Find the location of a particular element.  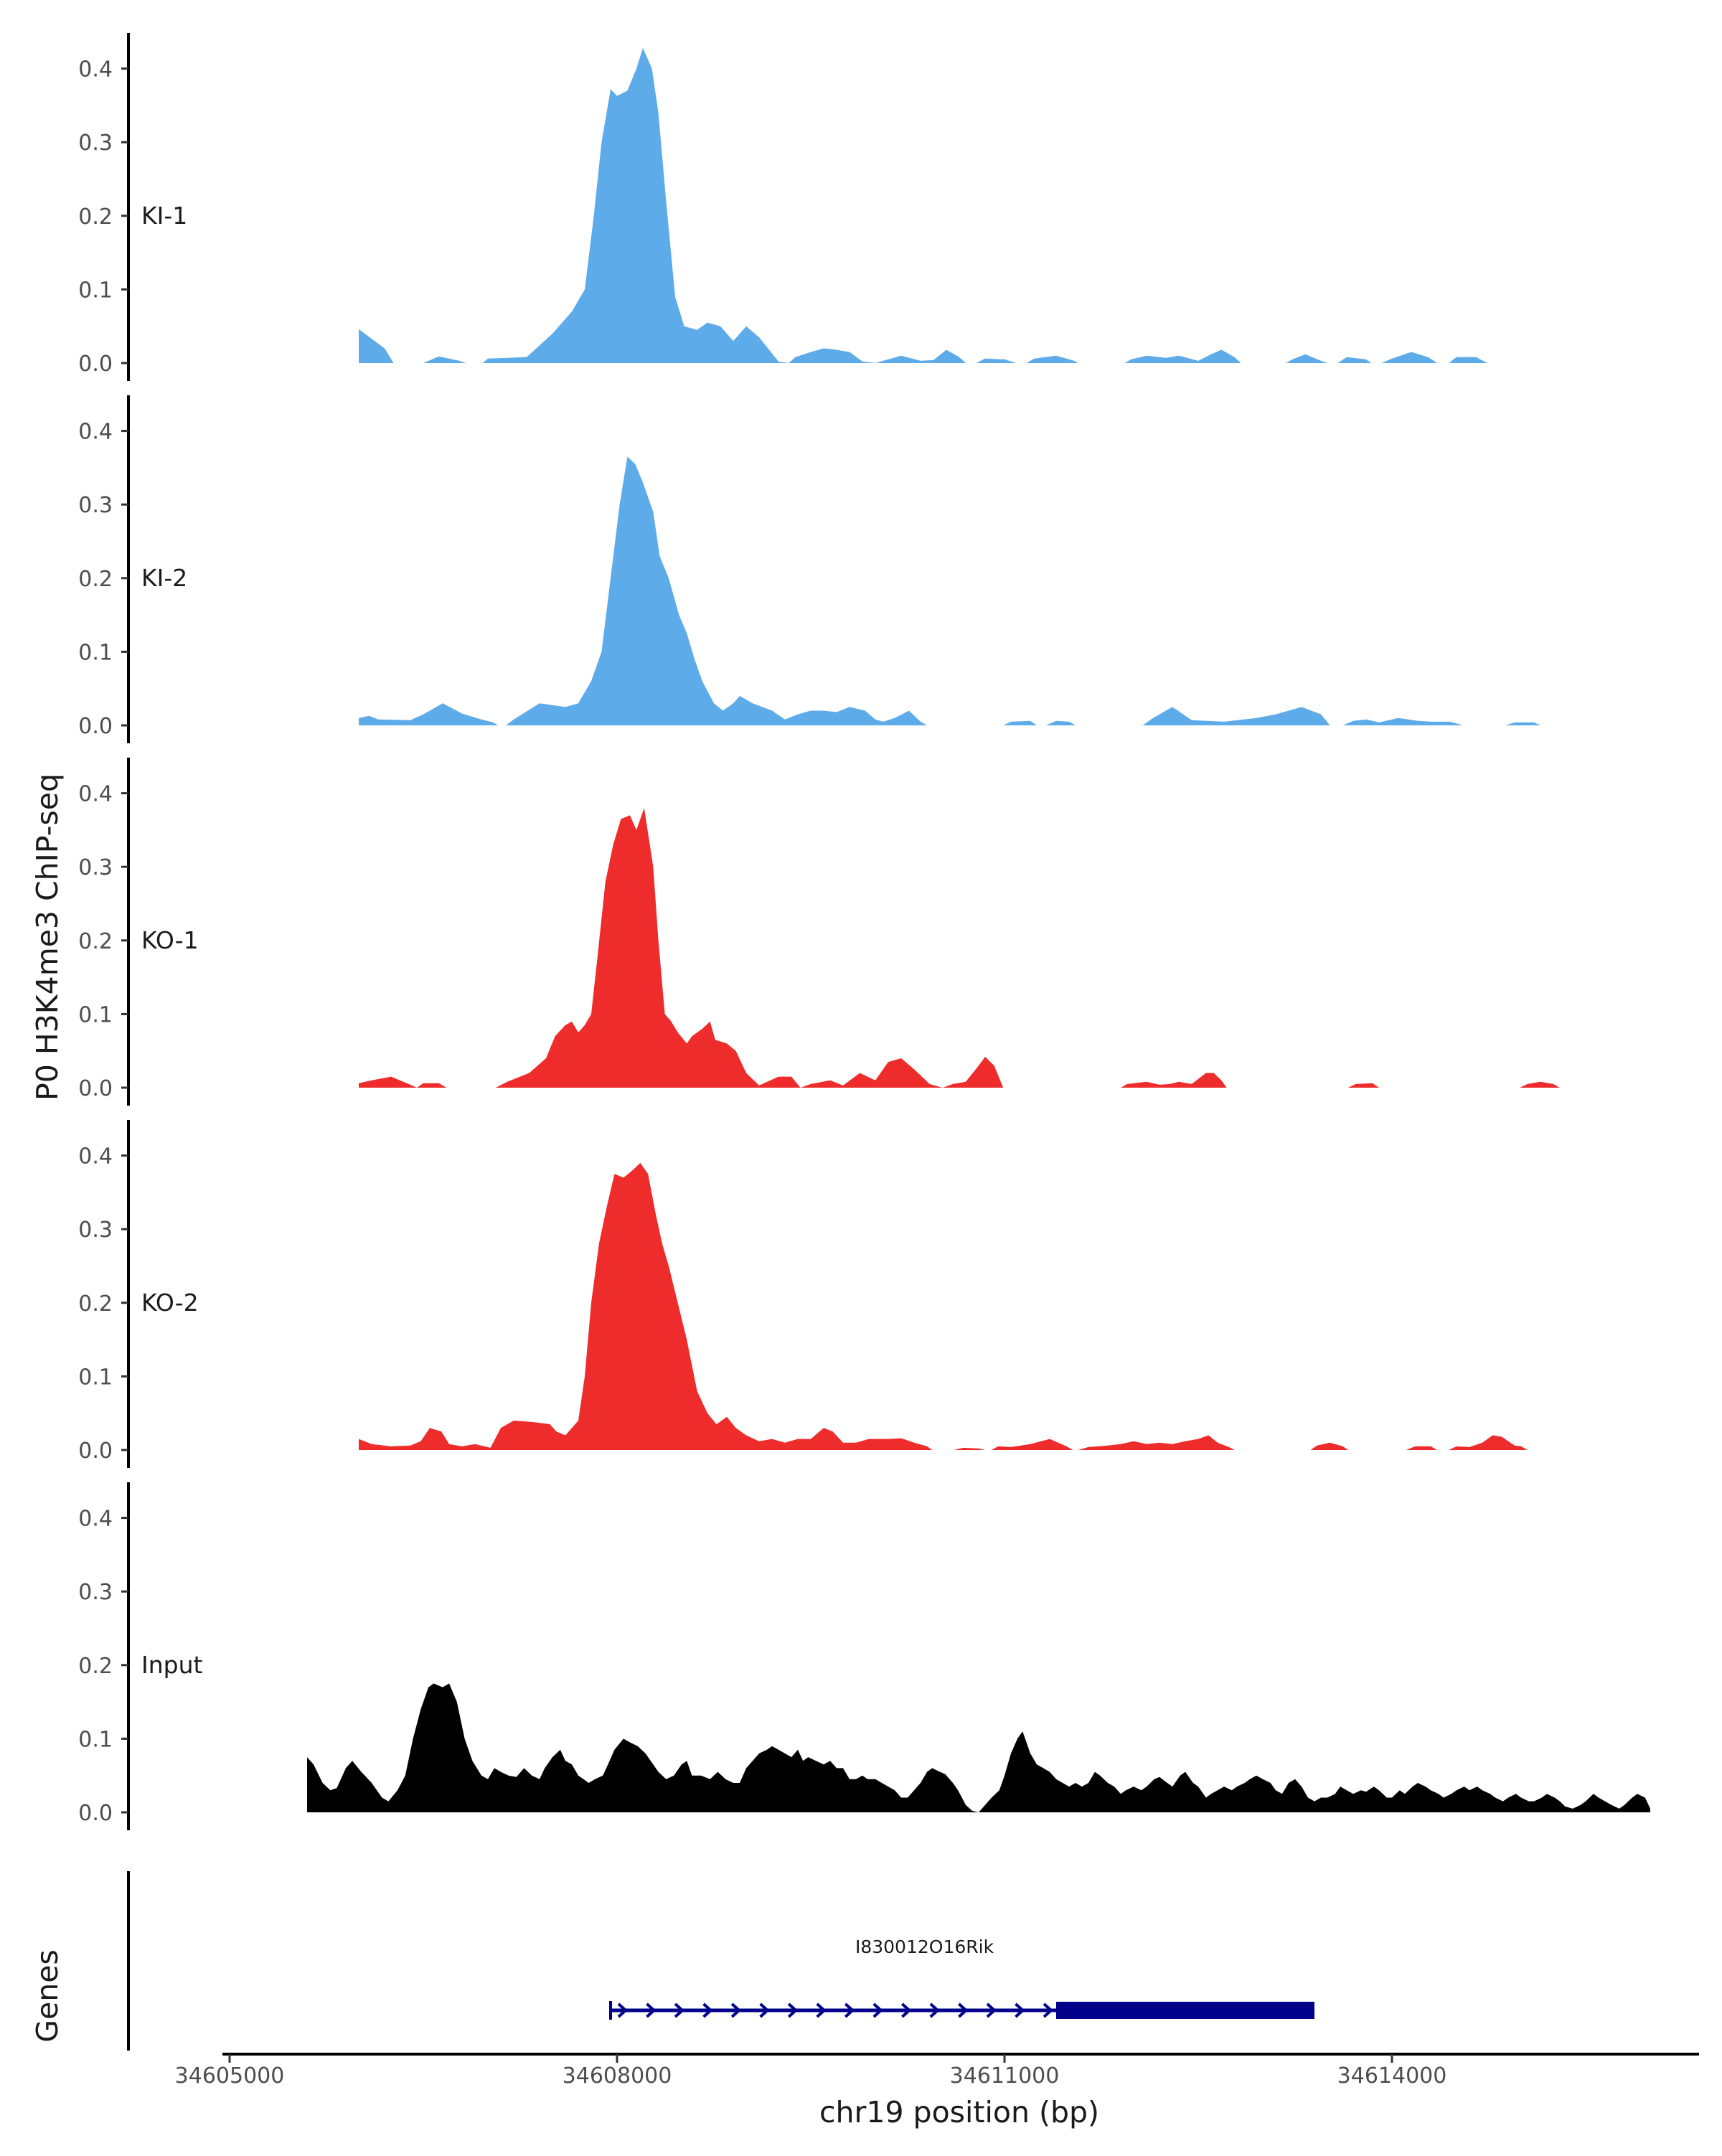

y-axis-title: P0 H3K4me3 ChIP-seq is located at coordinates (48, 937).